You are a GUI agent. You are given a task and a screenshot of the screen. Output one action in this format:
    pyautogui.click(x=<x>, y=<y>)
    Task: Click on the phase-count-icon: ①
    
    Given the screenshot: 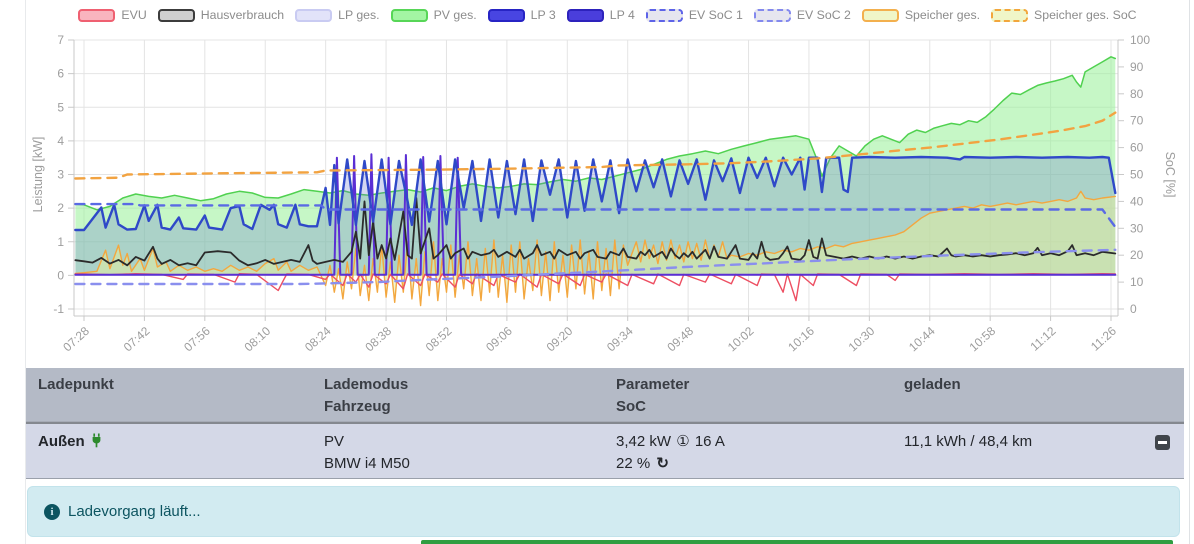 What is the action you would take?
    pyautogui.click(x=683, y=441)
    